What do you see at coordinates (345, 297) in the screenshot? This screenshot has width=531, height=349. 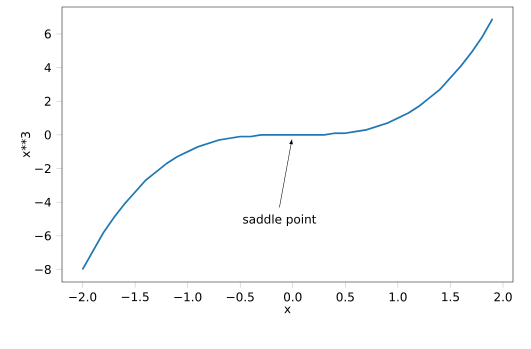 I see `x-tick-label: 0.5` at bounding box center [345, 297].